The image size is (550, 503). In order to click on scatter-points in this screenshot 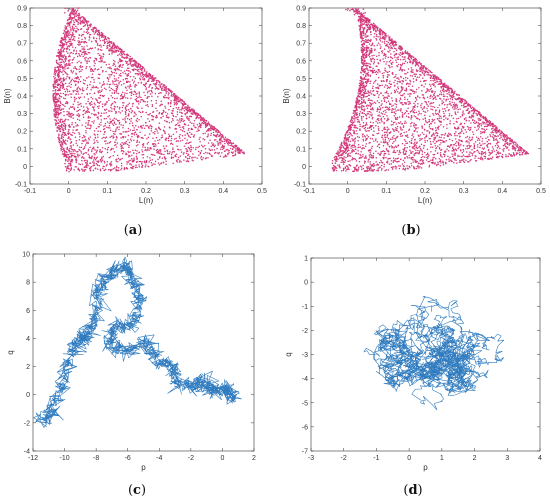, I will do `click(148, 90)`.